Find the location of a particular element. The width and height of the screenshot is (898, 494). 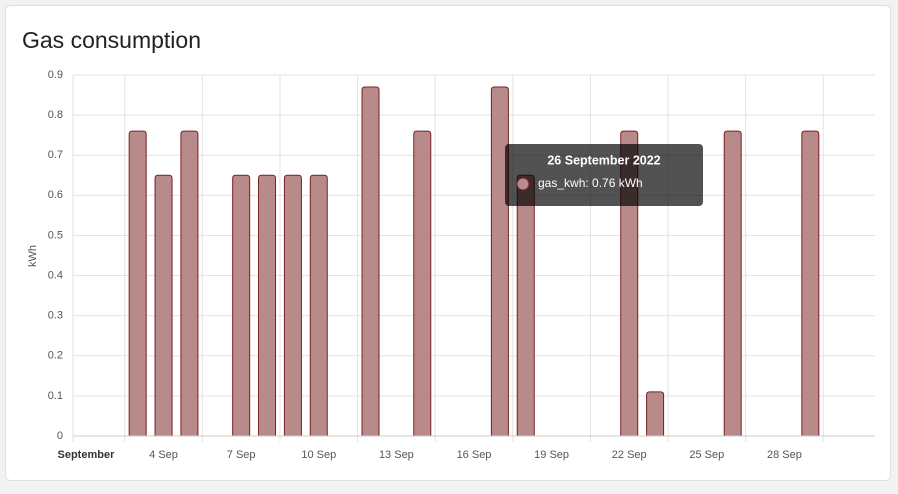

tooltip: 26 September 2022 gas_kwh: 0.76 kWh is located at coordinates (604, 175).